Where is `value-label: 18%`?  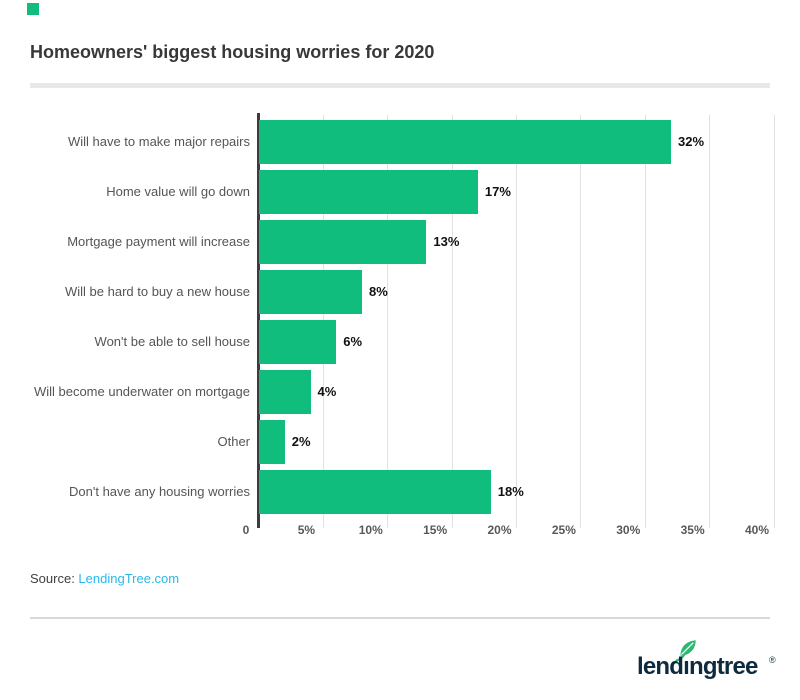
value-label: 18% is located at coordinates (510, 491).